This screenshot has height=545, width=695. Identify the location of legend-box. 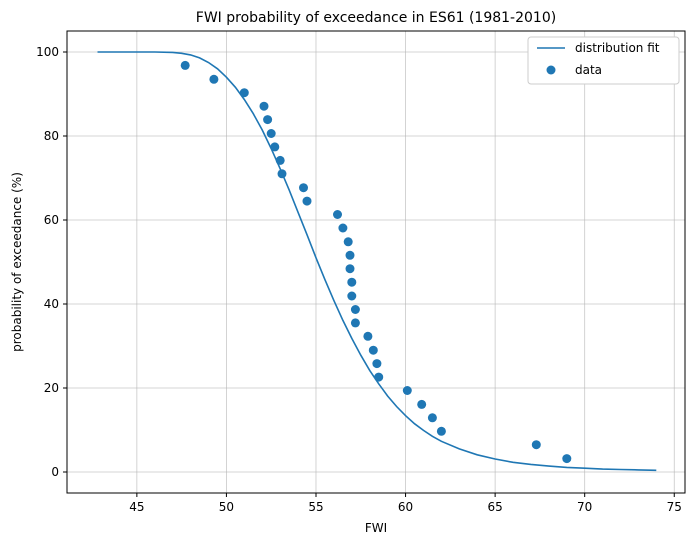
(603, 60).